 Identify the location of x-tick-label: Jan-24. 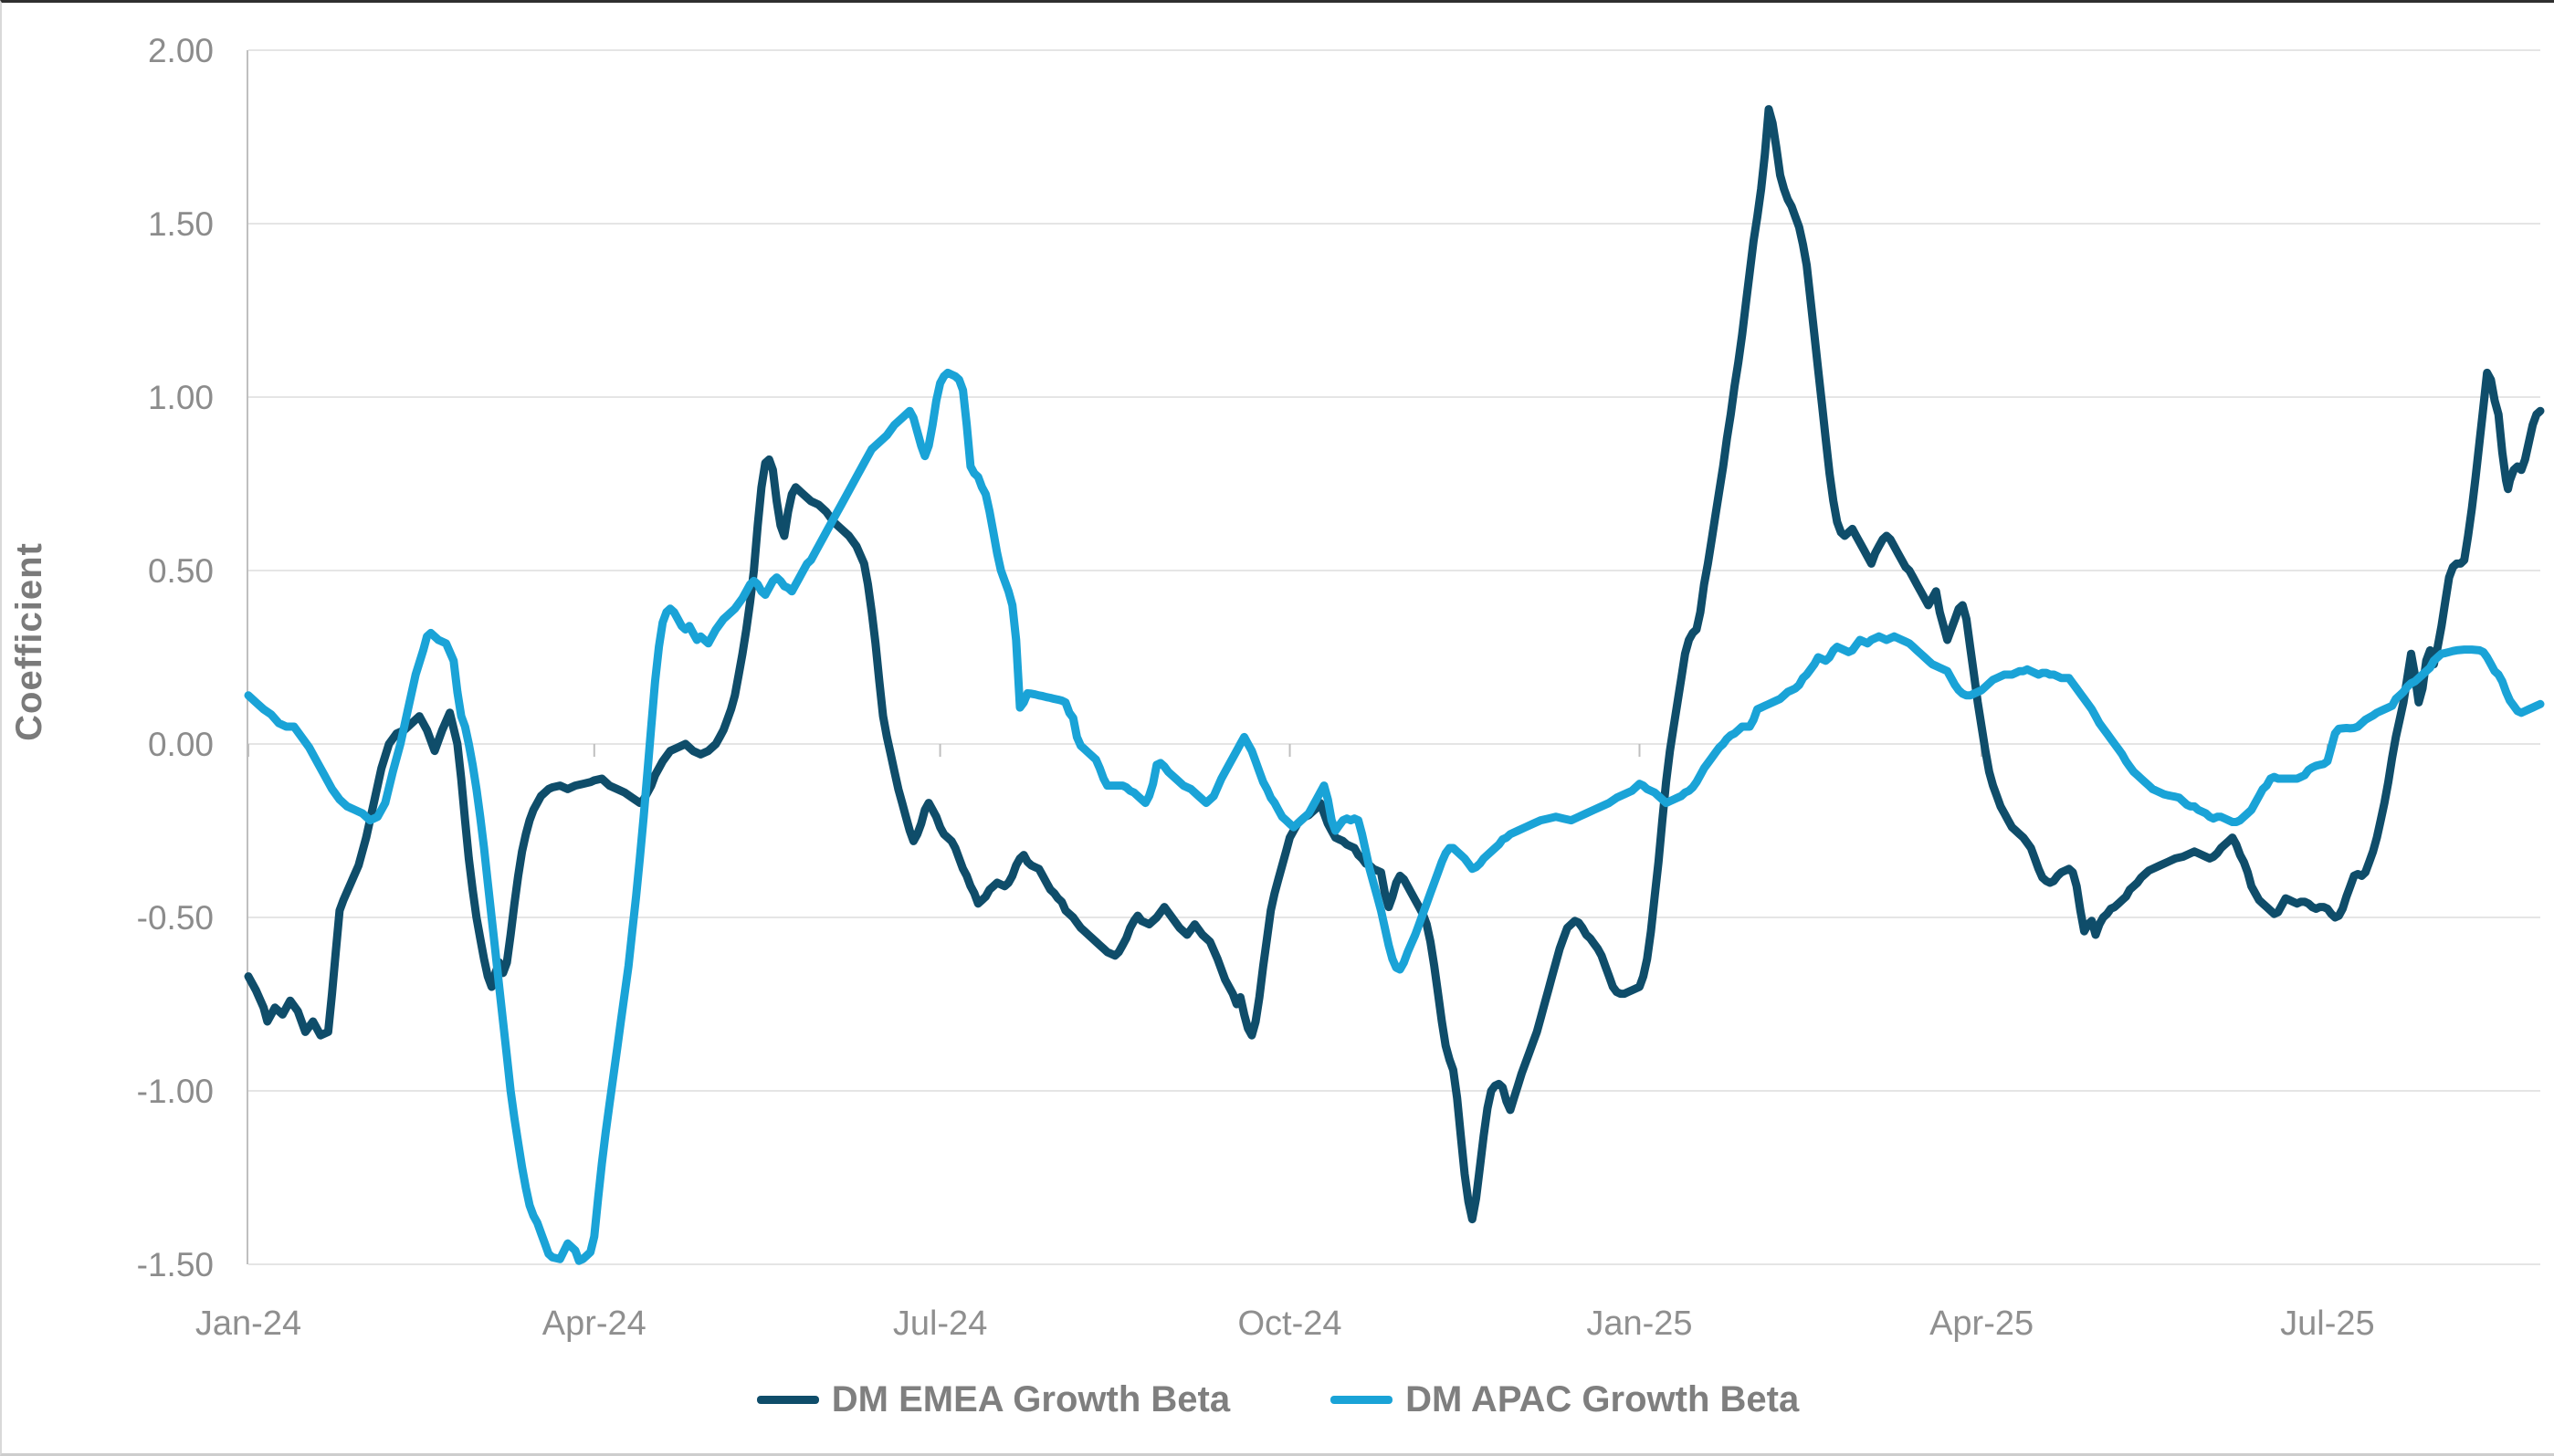
(248, 1323).